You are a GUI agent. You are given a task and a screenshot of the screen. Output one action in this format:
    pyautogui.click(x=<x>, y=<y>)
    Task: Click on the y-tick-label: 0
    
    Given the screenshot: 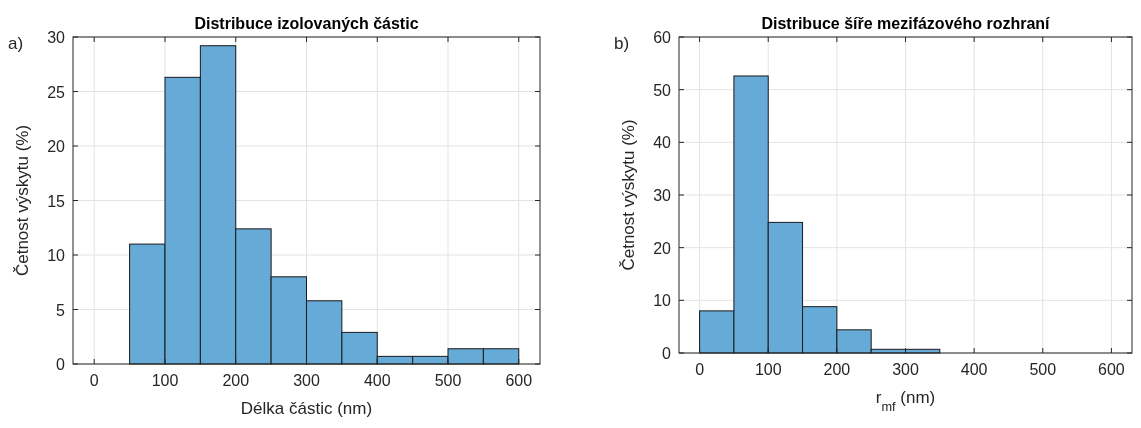 What is the action you would take?
    pyautogui.click(x=667, y=353)
    